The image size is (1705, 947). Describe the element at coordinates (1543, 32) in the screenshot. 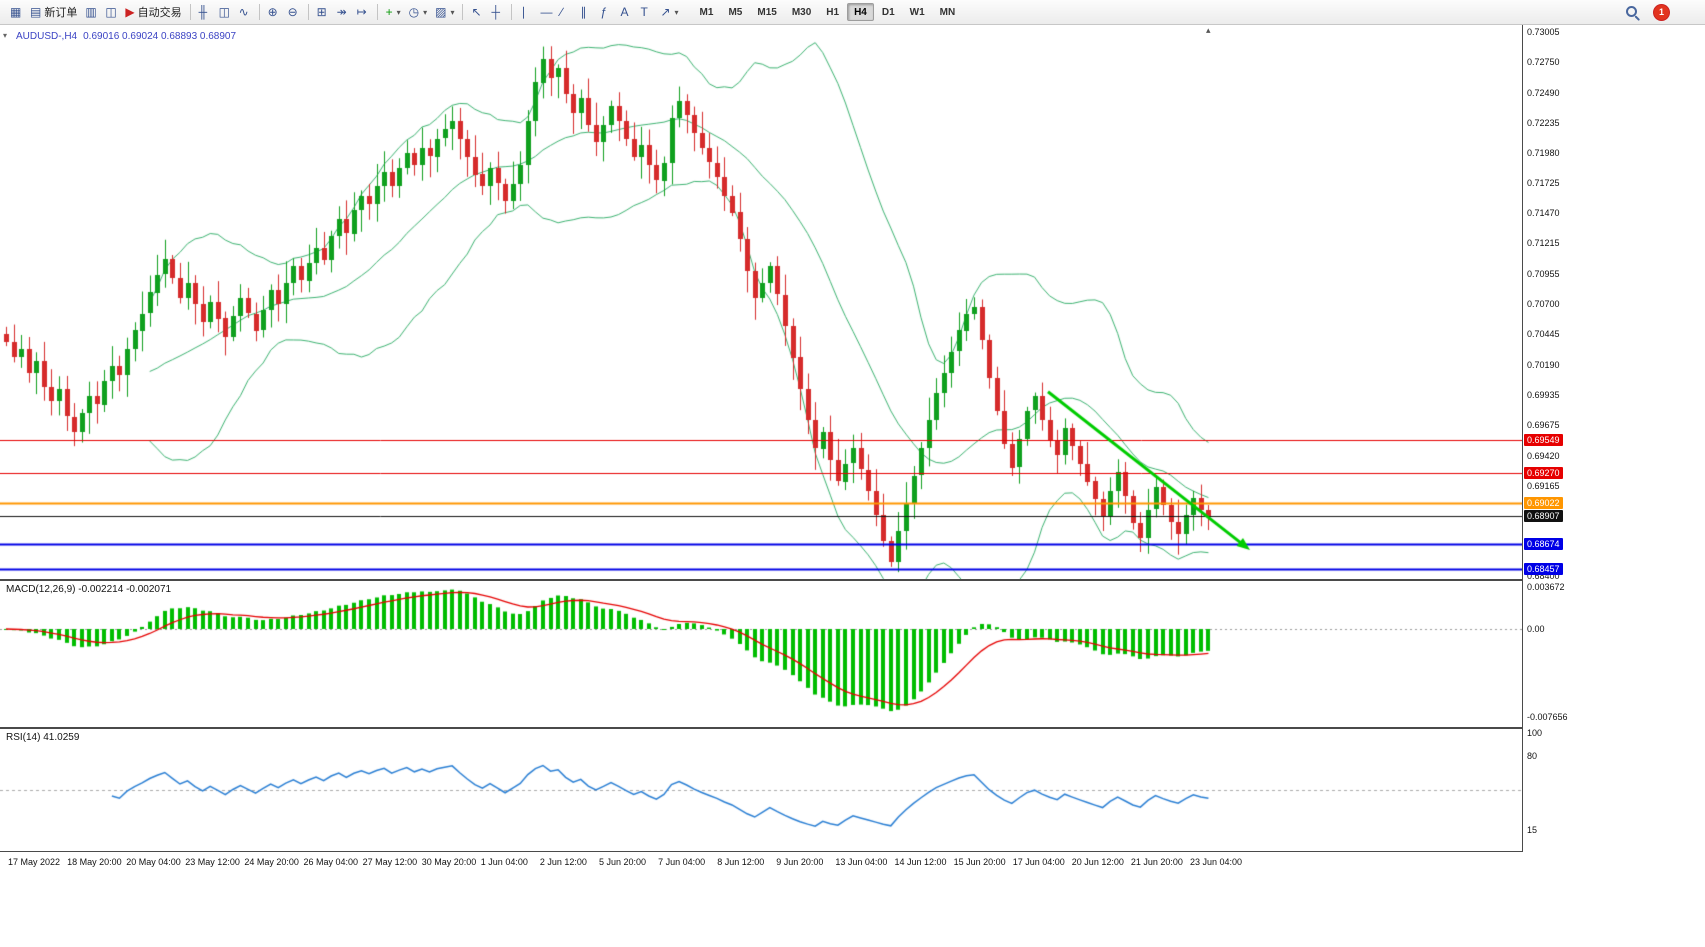

I see `price-tick: 0.73005` at that location.